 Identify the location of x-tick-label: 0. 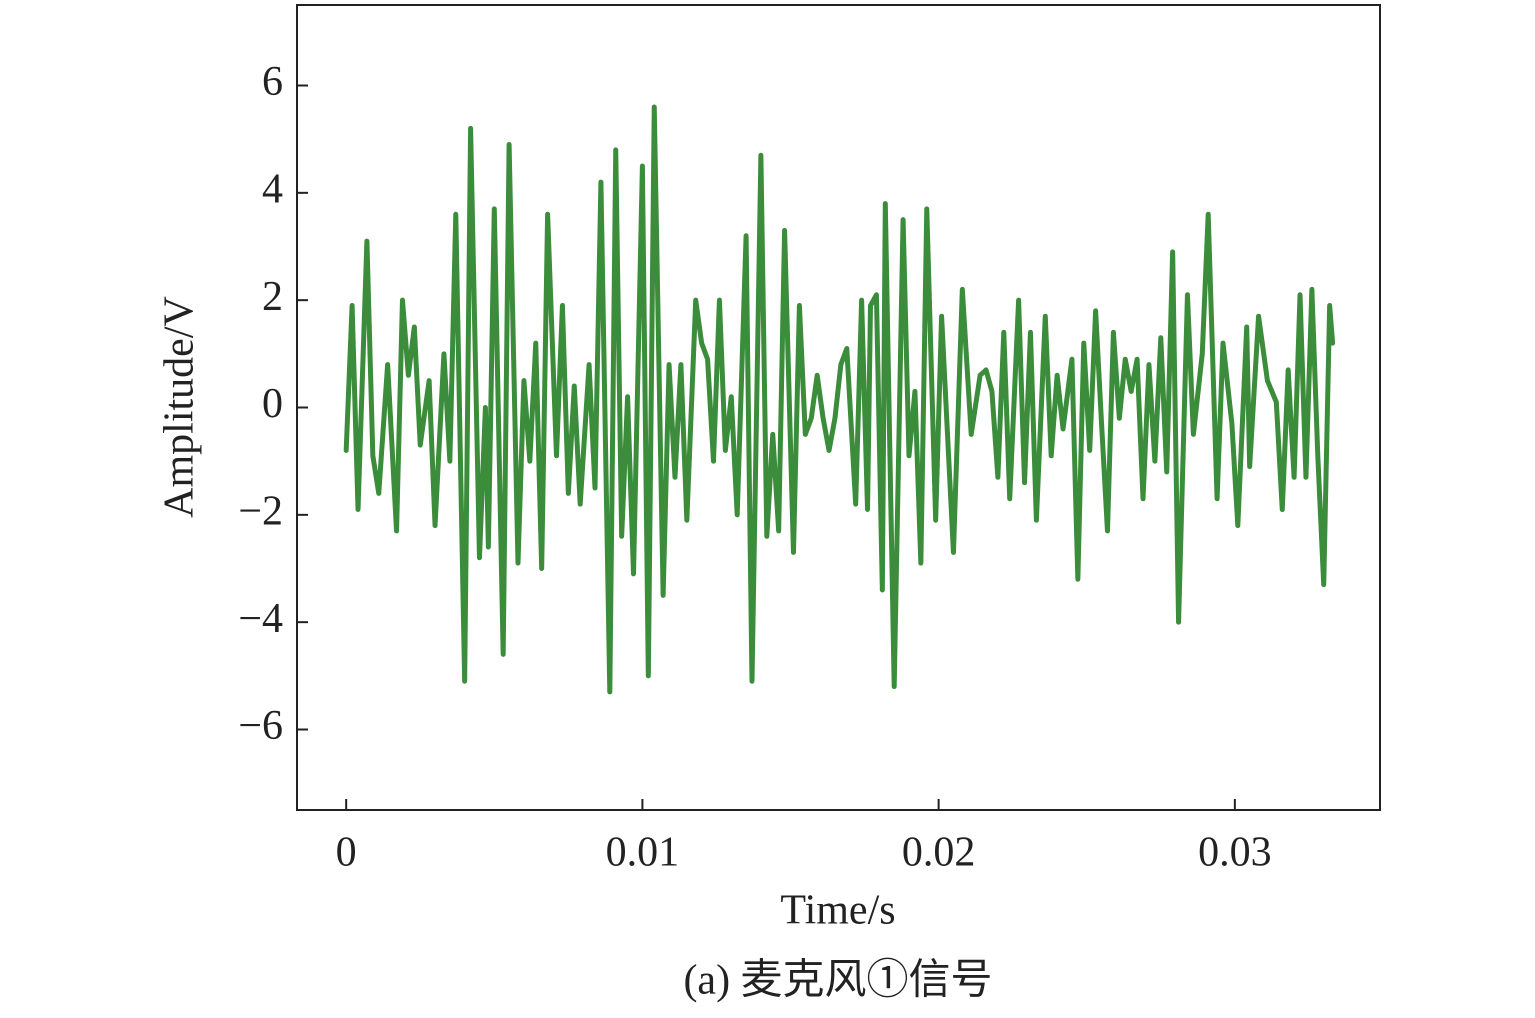
(346, 853).